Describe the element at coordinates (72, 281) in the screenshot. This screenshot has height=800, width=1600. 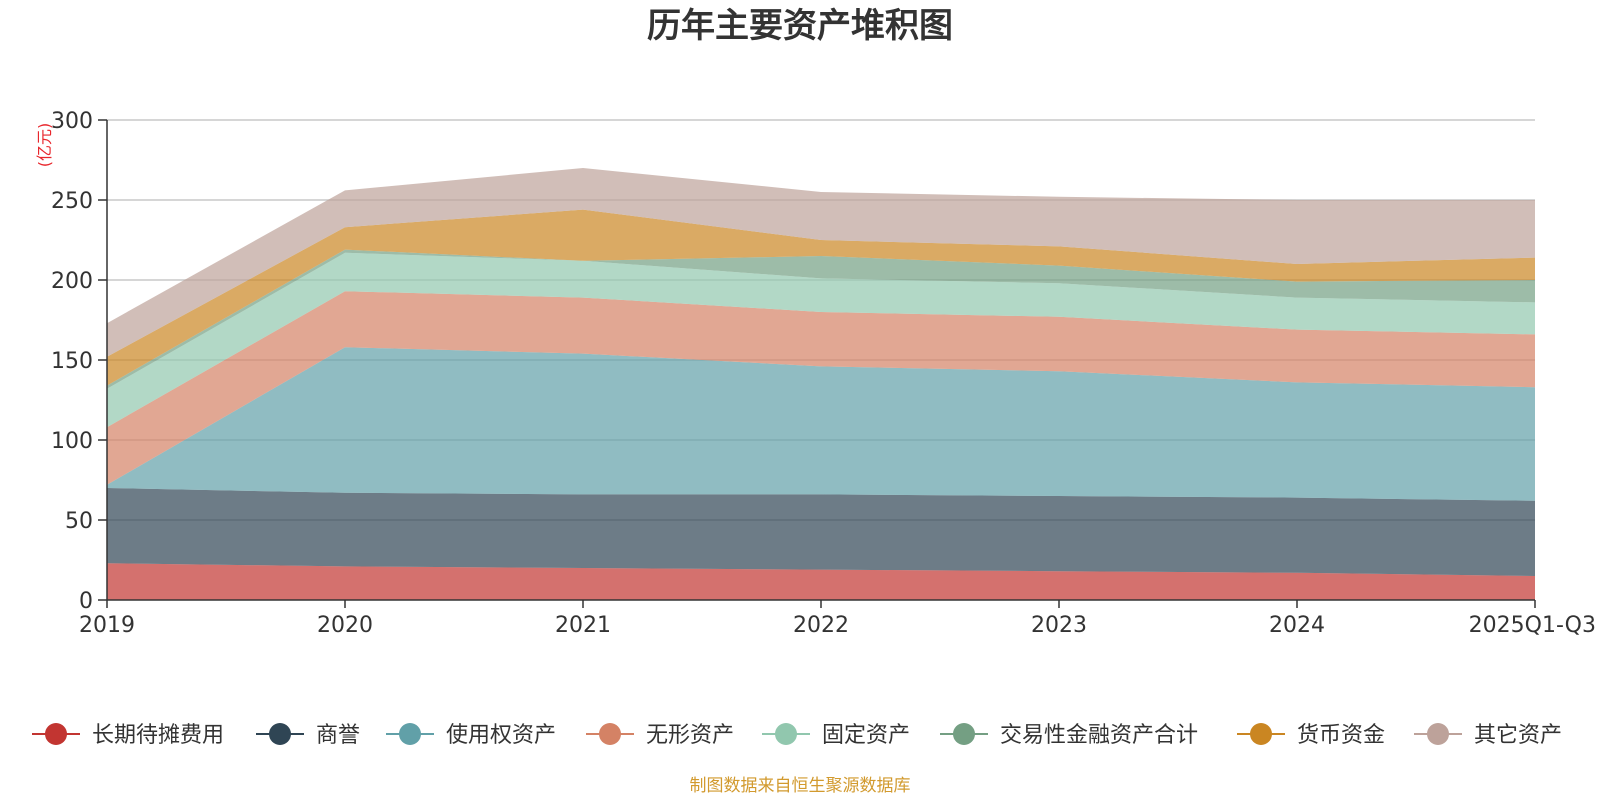
I see `y-tick-label-200: 200` at that location.